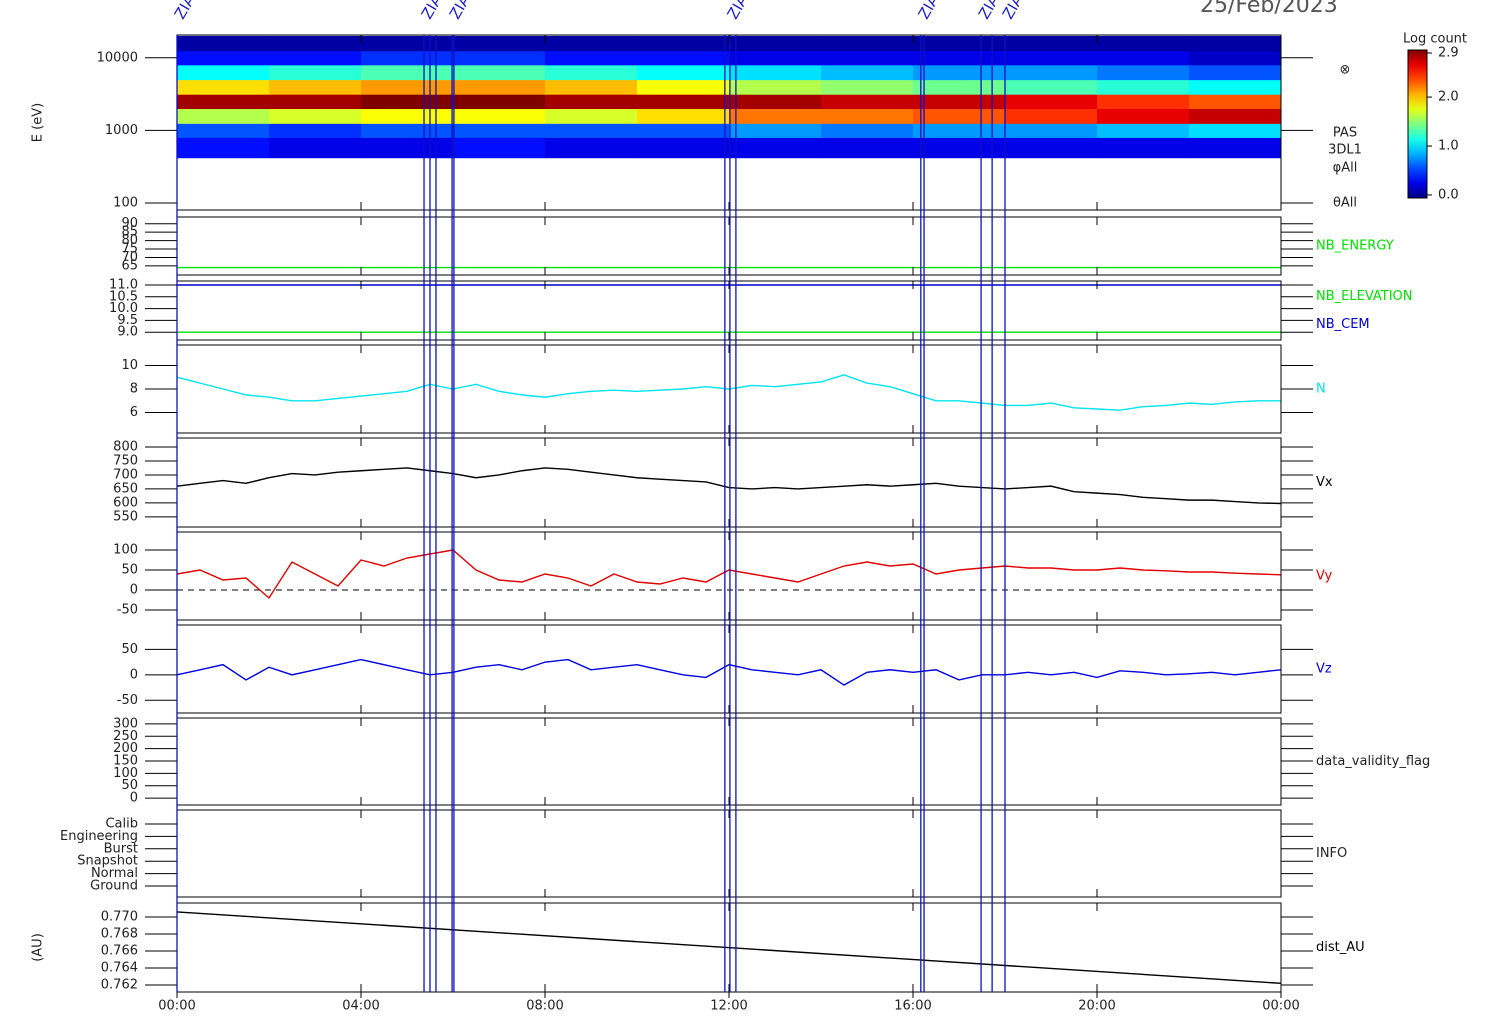 This screenshot has width=1512, height=1020. I want to click on series-label: NB_ENERGY, so click(1355, 246).